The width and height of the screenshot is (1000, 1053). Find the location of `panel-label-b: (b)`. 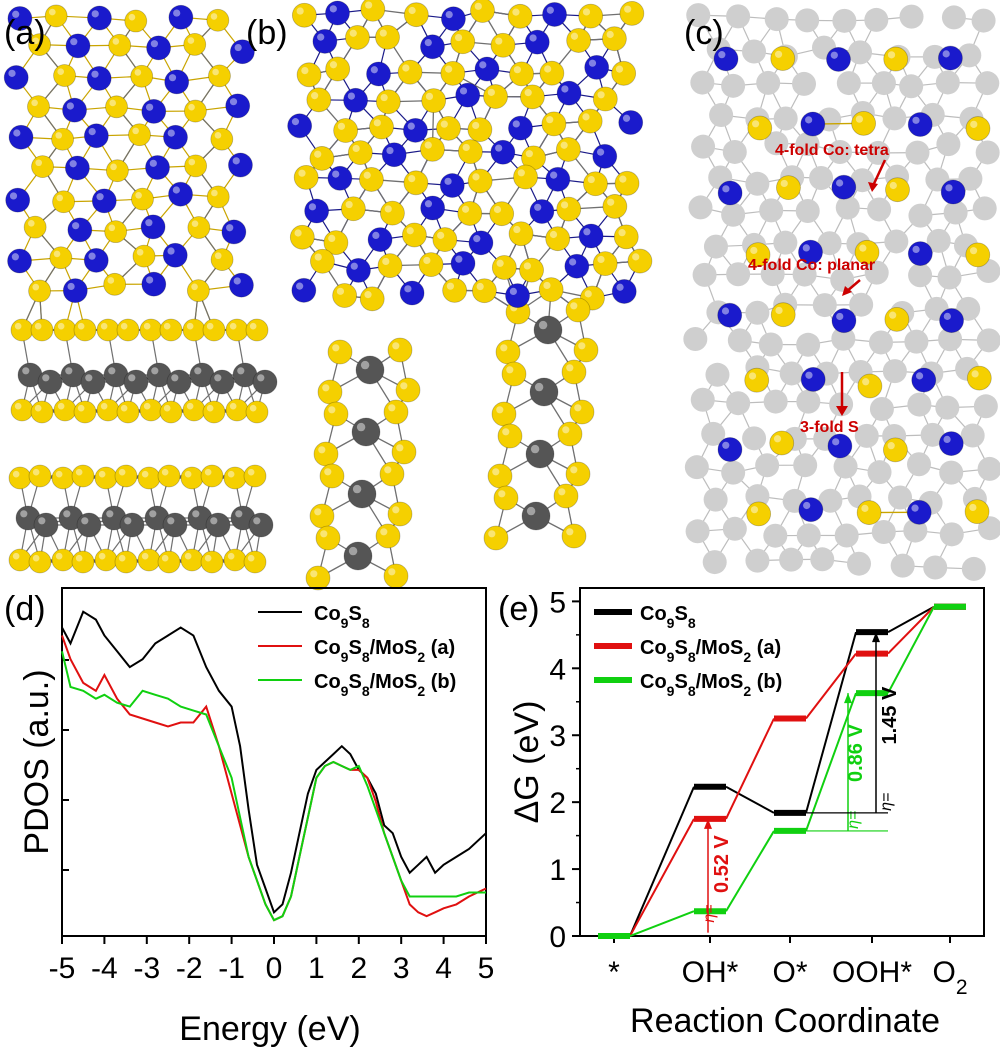

panel-label-b: (b) is located at coordinates (267, 33).